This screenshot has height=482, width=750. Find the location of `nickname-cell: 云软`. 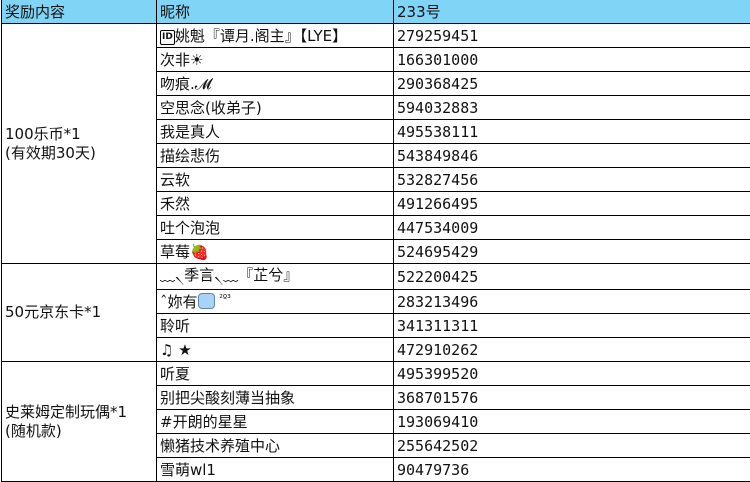

nickname-cell: 云软 is located at coordinates (275, 180).